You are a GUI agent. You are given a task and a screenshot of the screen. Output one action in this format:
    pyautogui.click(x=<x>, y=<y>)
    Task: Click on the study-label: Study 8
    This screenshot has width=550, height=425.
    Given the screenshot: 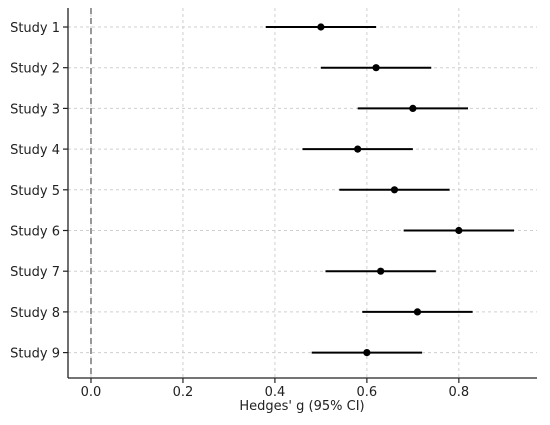 What is the action you would take?
    pyautogui.click(x=35, y=313)
    